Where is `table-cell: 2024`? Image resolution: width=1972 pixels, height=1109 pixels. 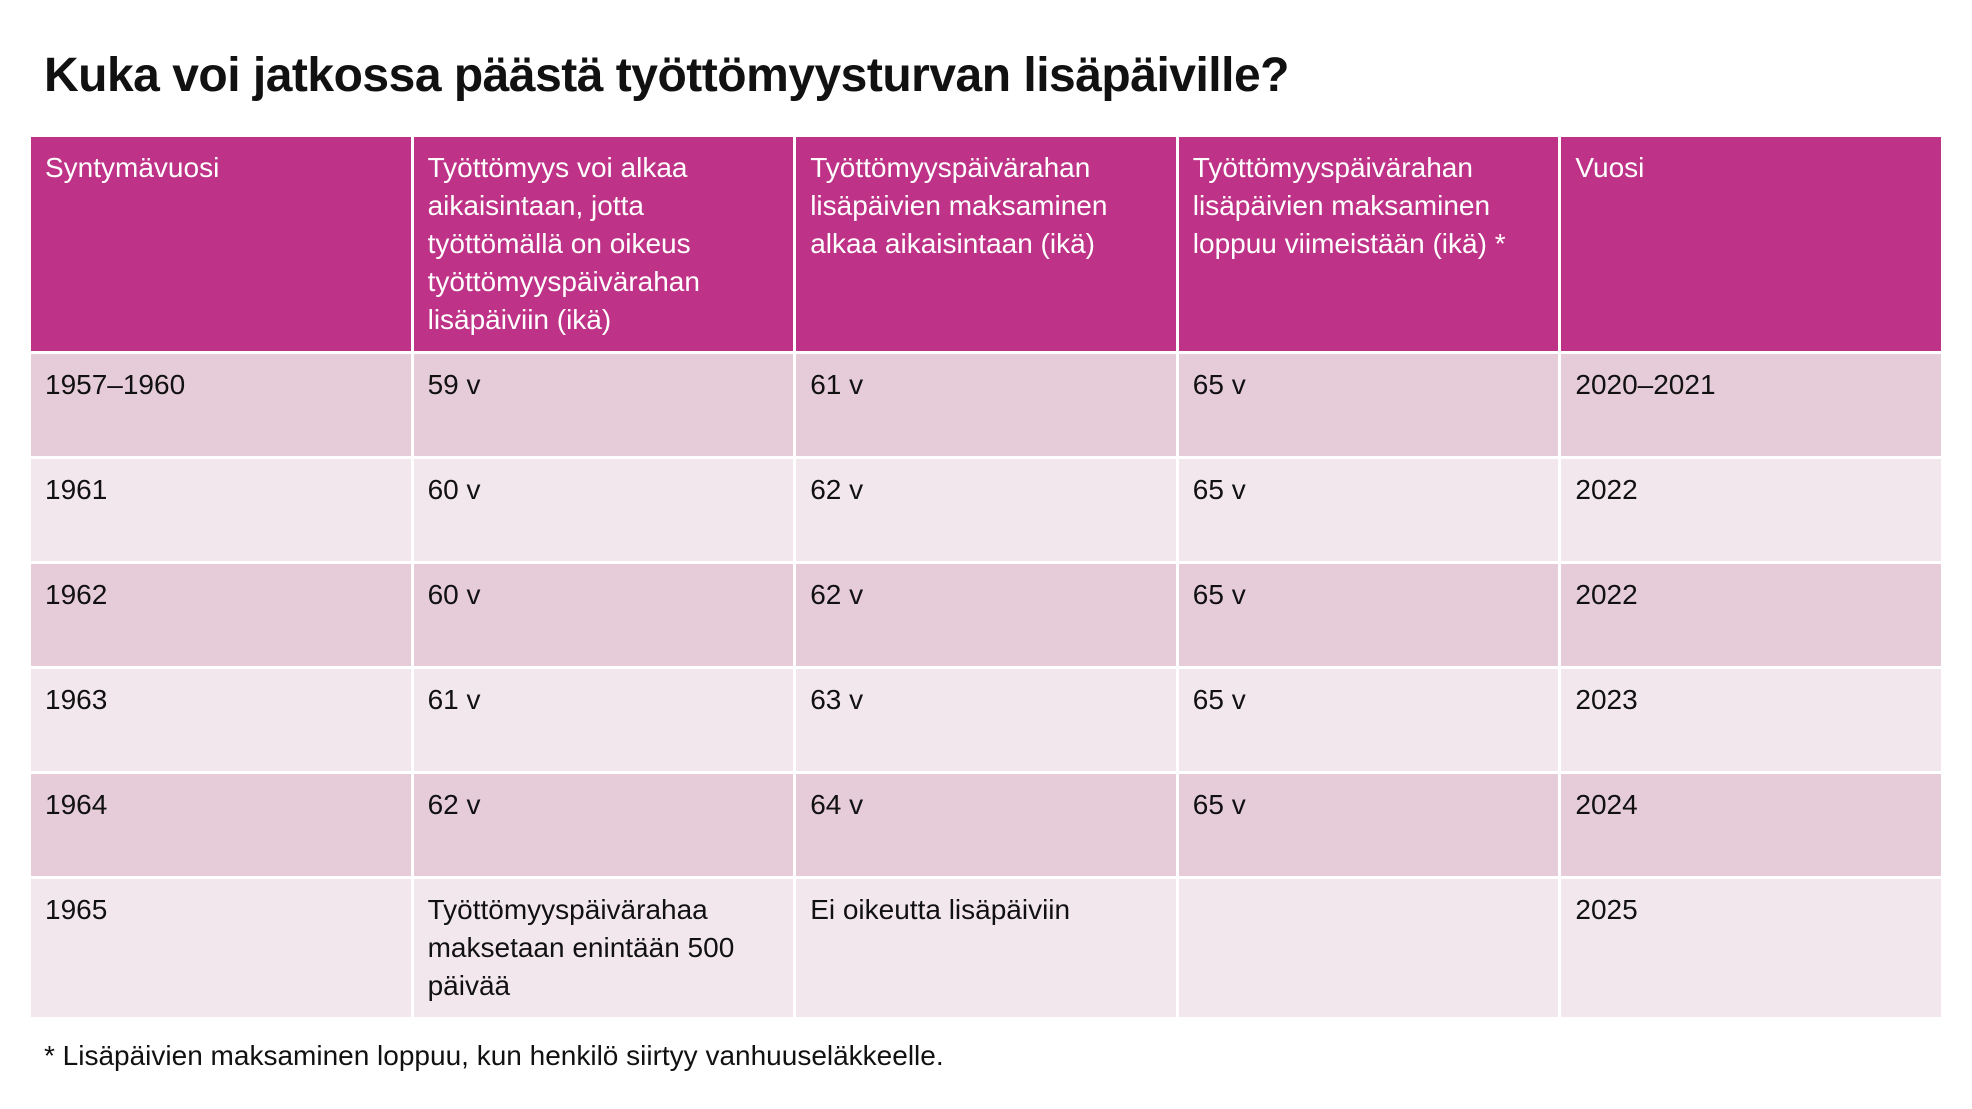 table-cell: 2024 is located at coordinates (1751, 825).